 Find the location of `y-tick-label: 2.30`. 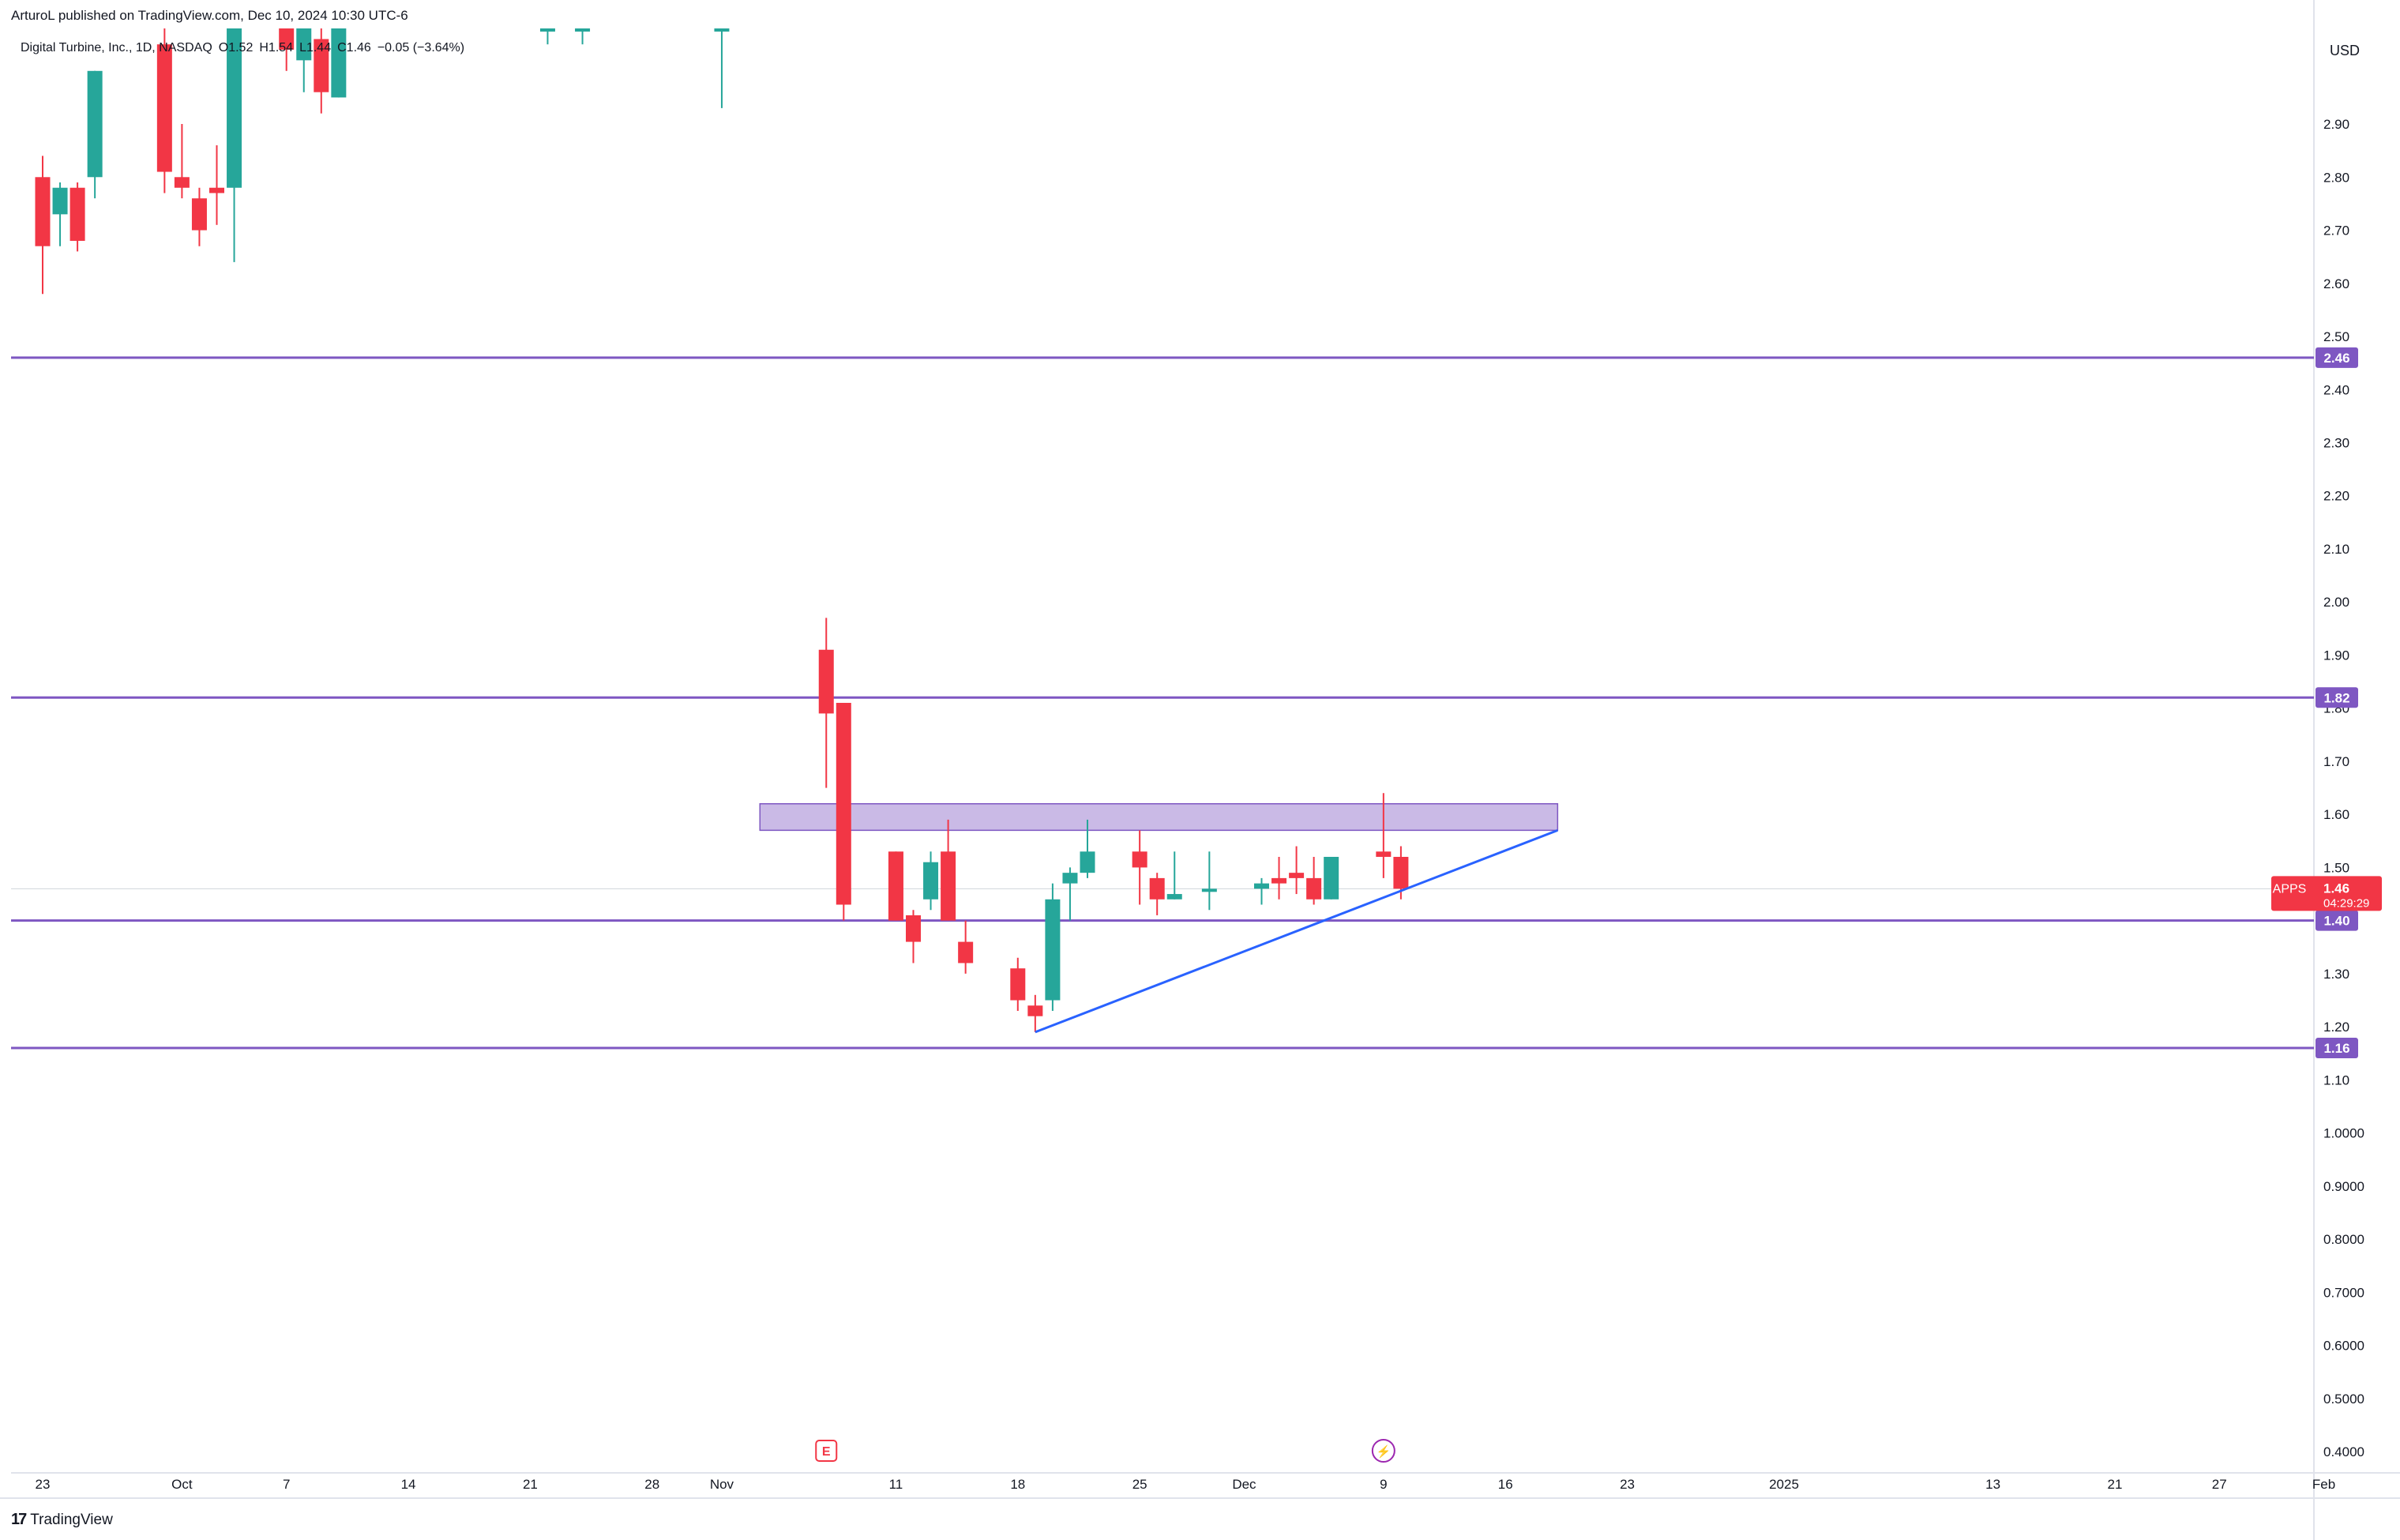

y-tick-label: 2.30 is located at coordinates (2336, 442).